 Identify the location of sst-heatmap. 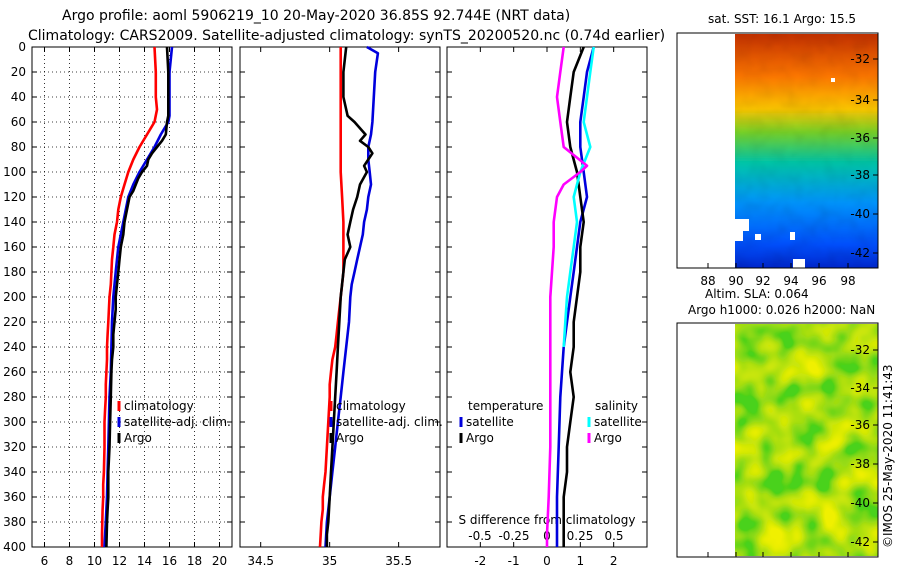
(777, 150).